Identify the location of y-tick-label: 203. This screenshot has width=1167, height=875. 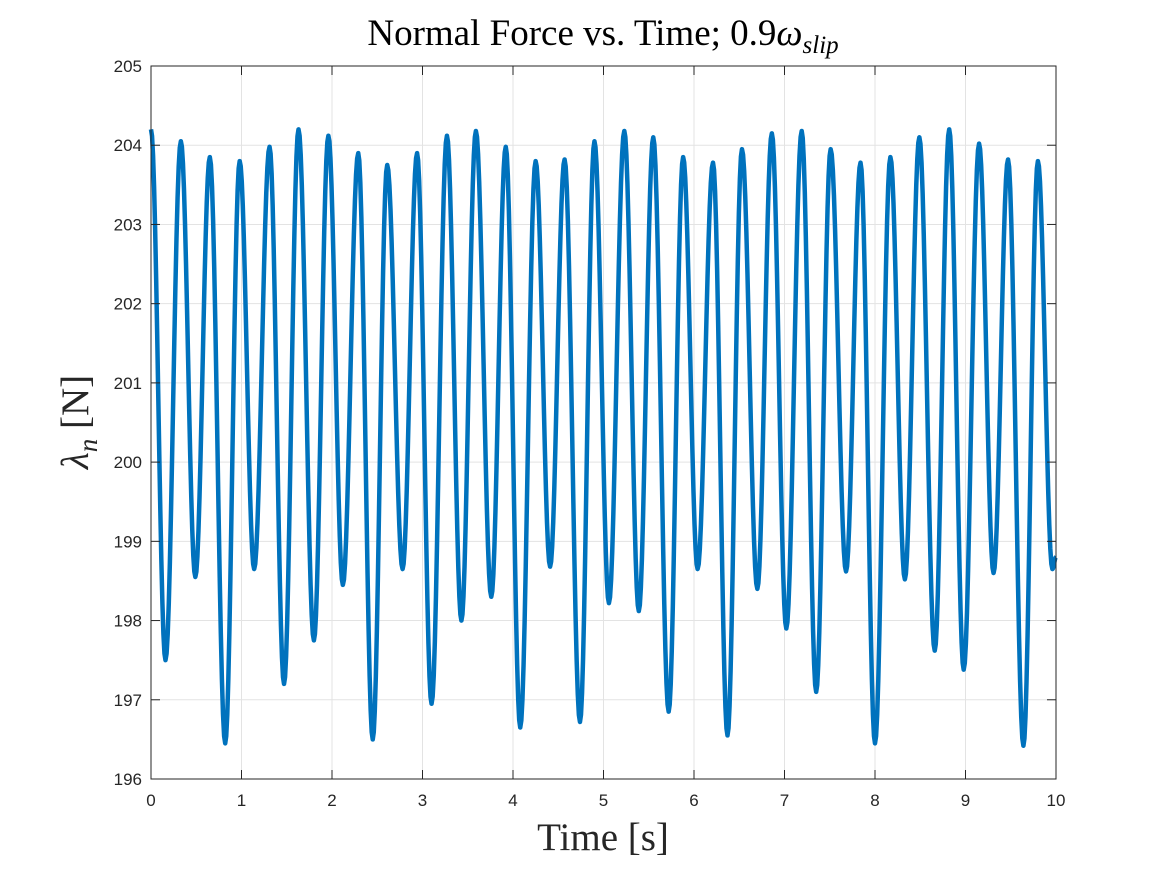
(128, 224).